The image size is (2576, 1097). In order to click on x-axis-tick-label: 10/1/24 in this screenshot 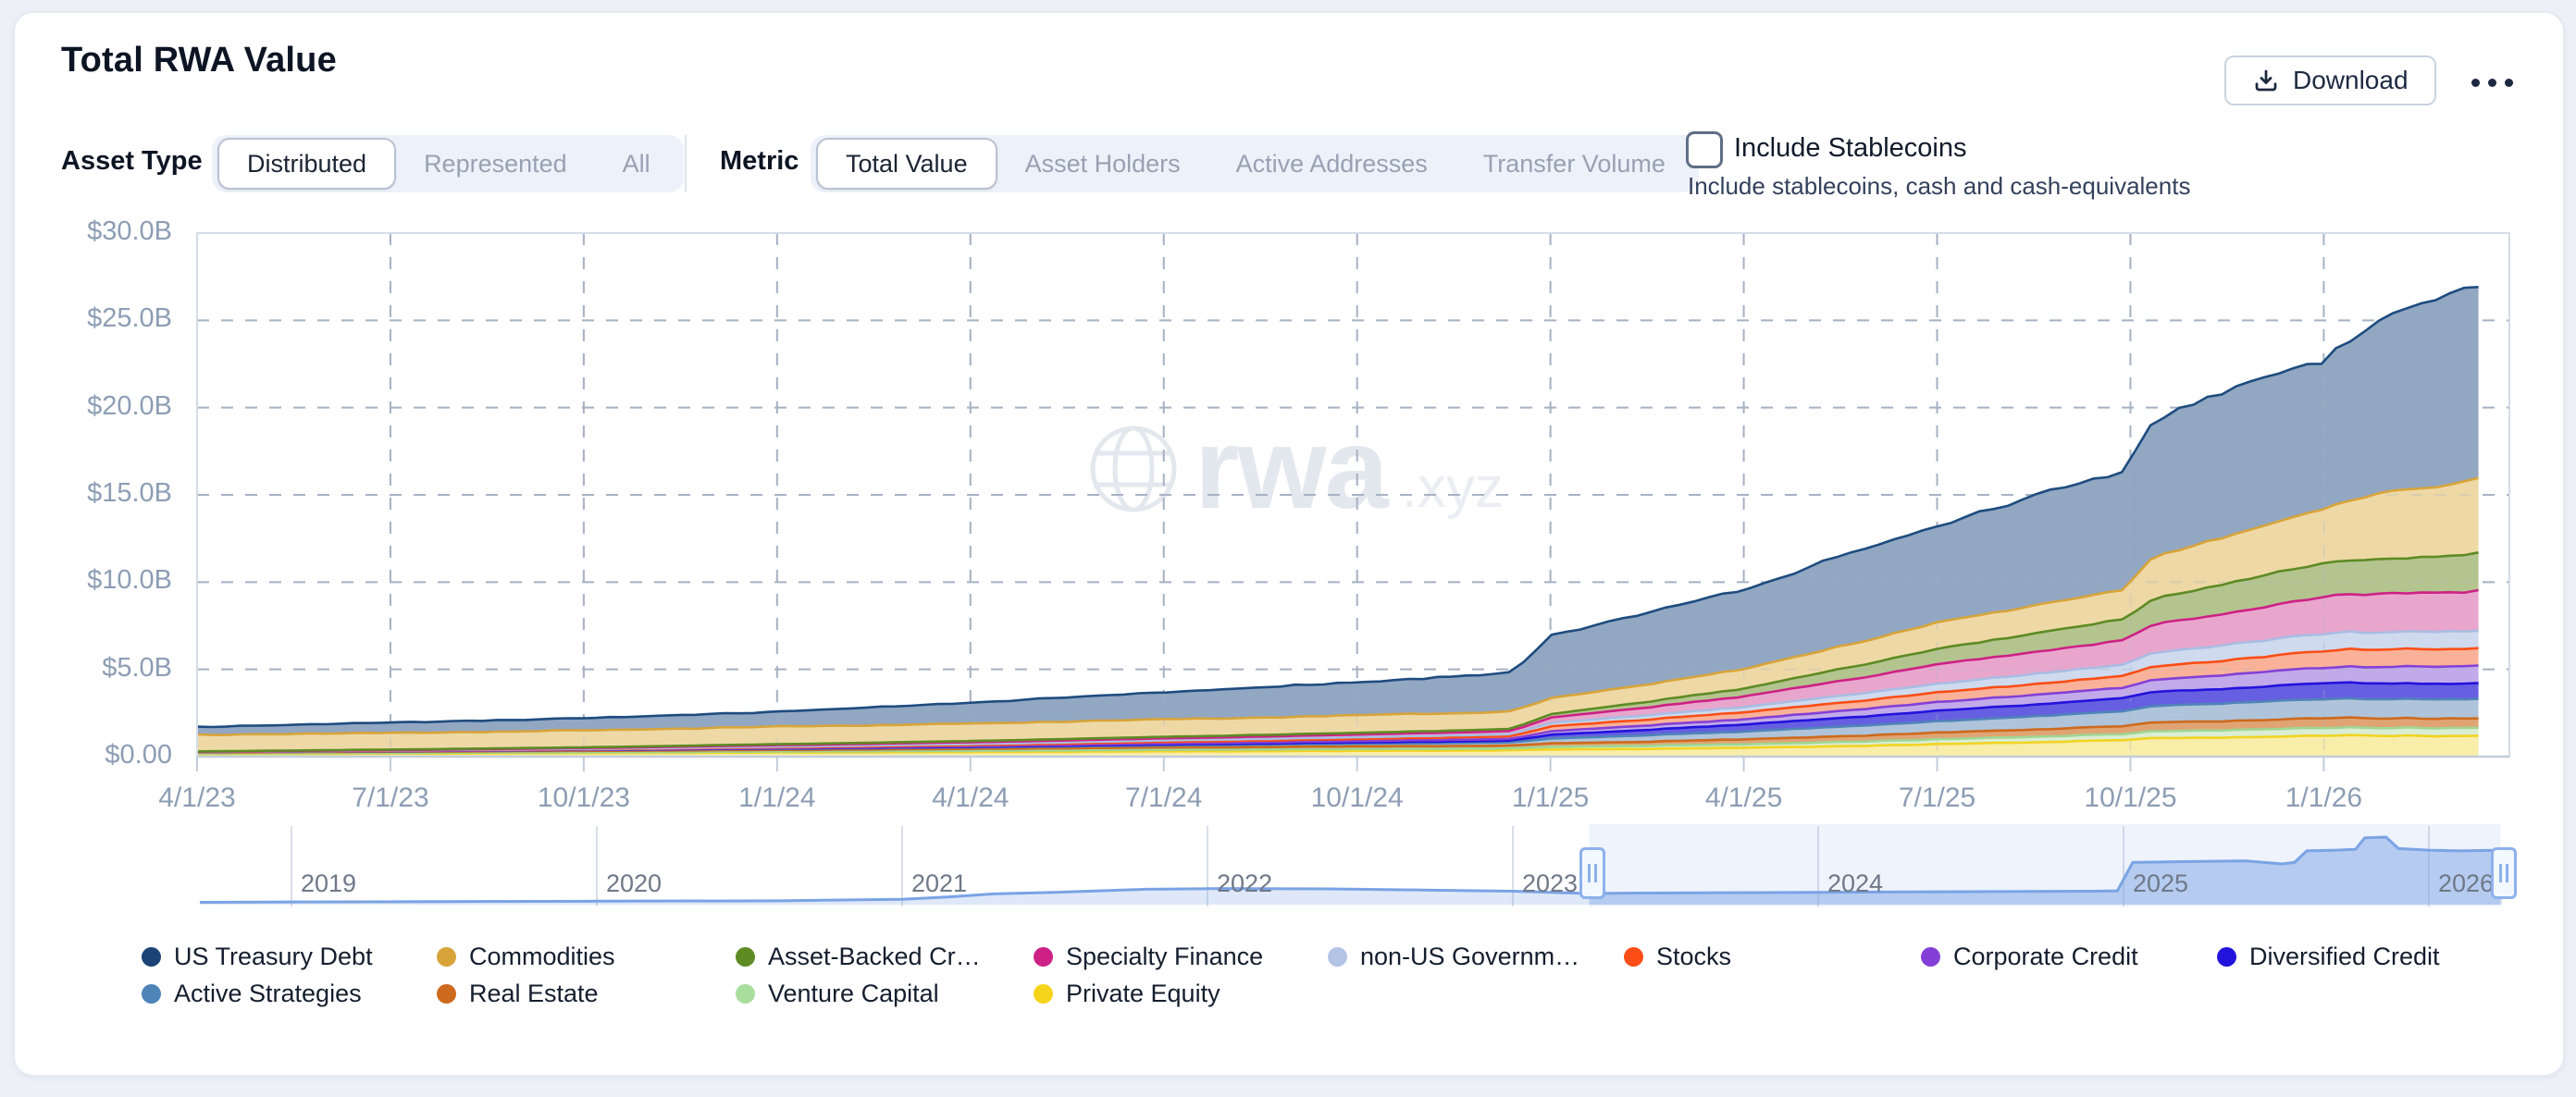, I will do `click(1357, 798)`.